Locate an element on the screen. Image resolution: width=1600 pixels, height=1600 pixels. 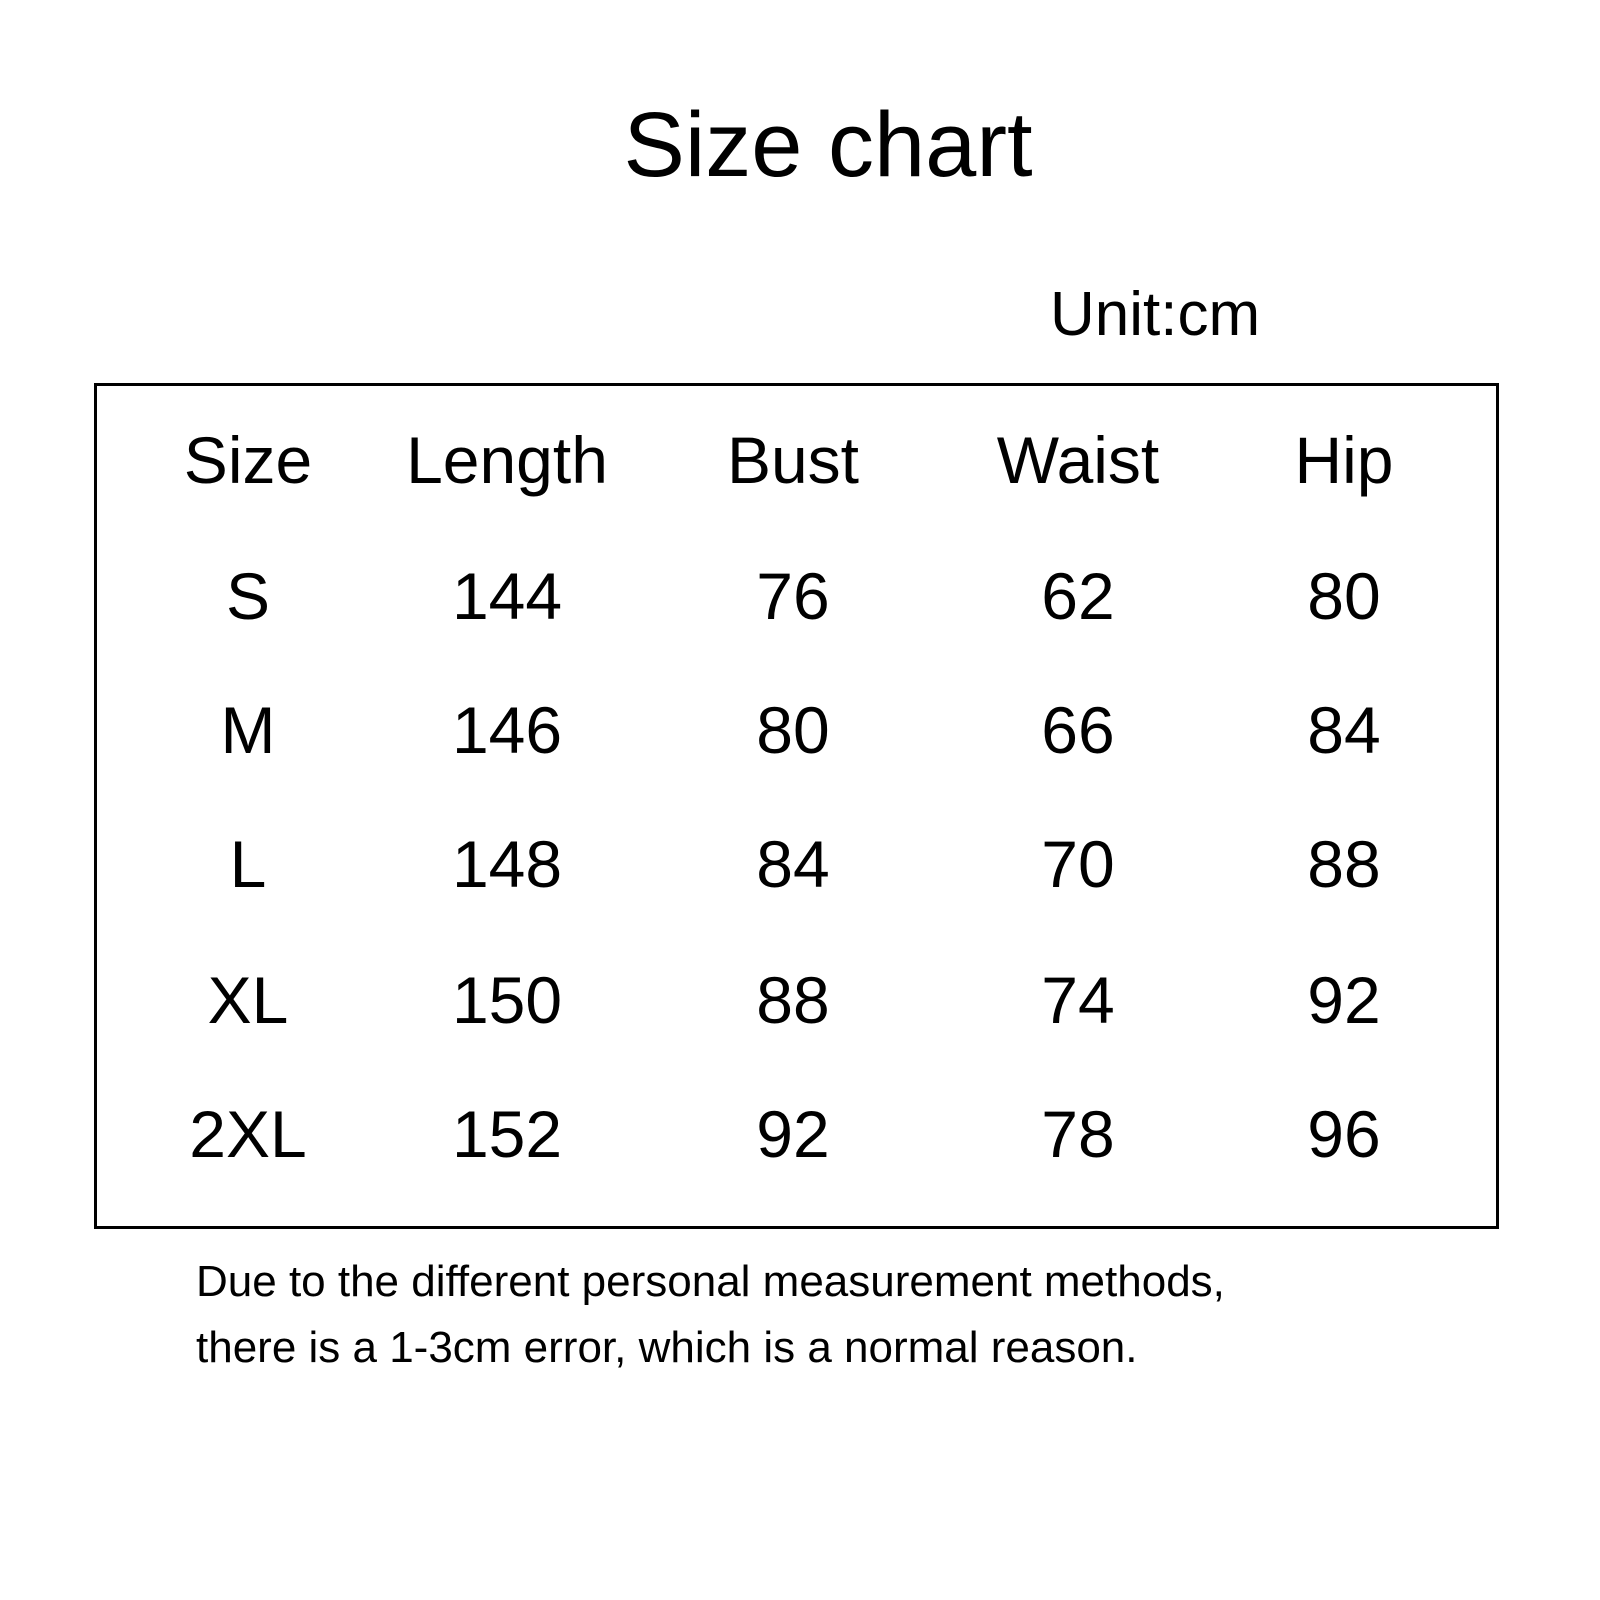
unit-label: Unit:cm is located at coordinates (1155, 314).